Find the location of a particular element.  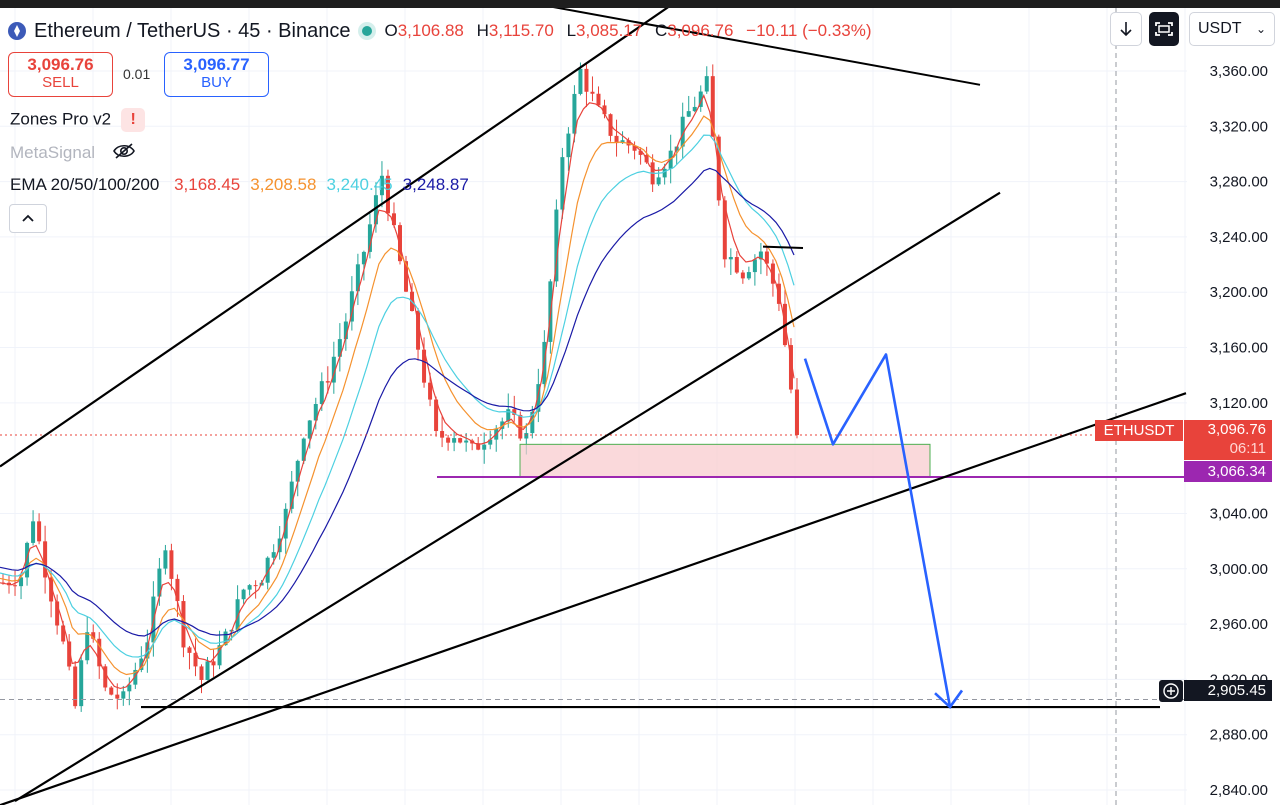

fullscreen-button is located at coordinates (1164, 29).